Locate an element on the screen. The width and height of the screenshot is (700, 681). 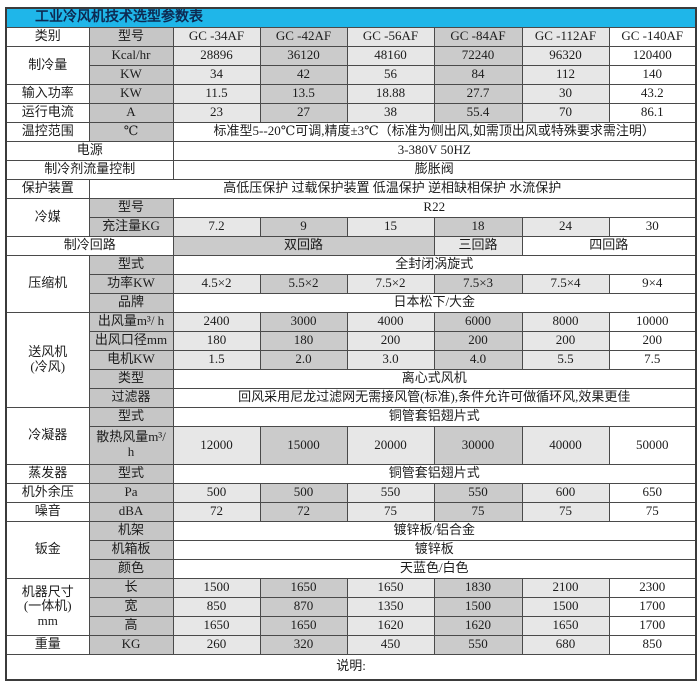
spec-cell: 180 is located at coordinates (303, 340).